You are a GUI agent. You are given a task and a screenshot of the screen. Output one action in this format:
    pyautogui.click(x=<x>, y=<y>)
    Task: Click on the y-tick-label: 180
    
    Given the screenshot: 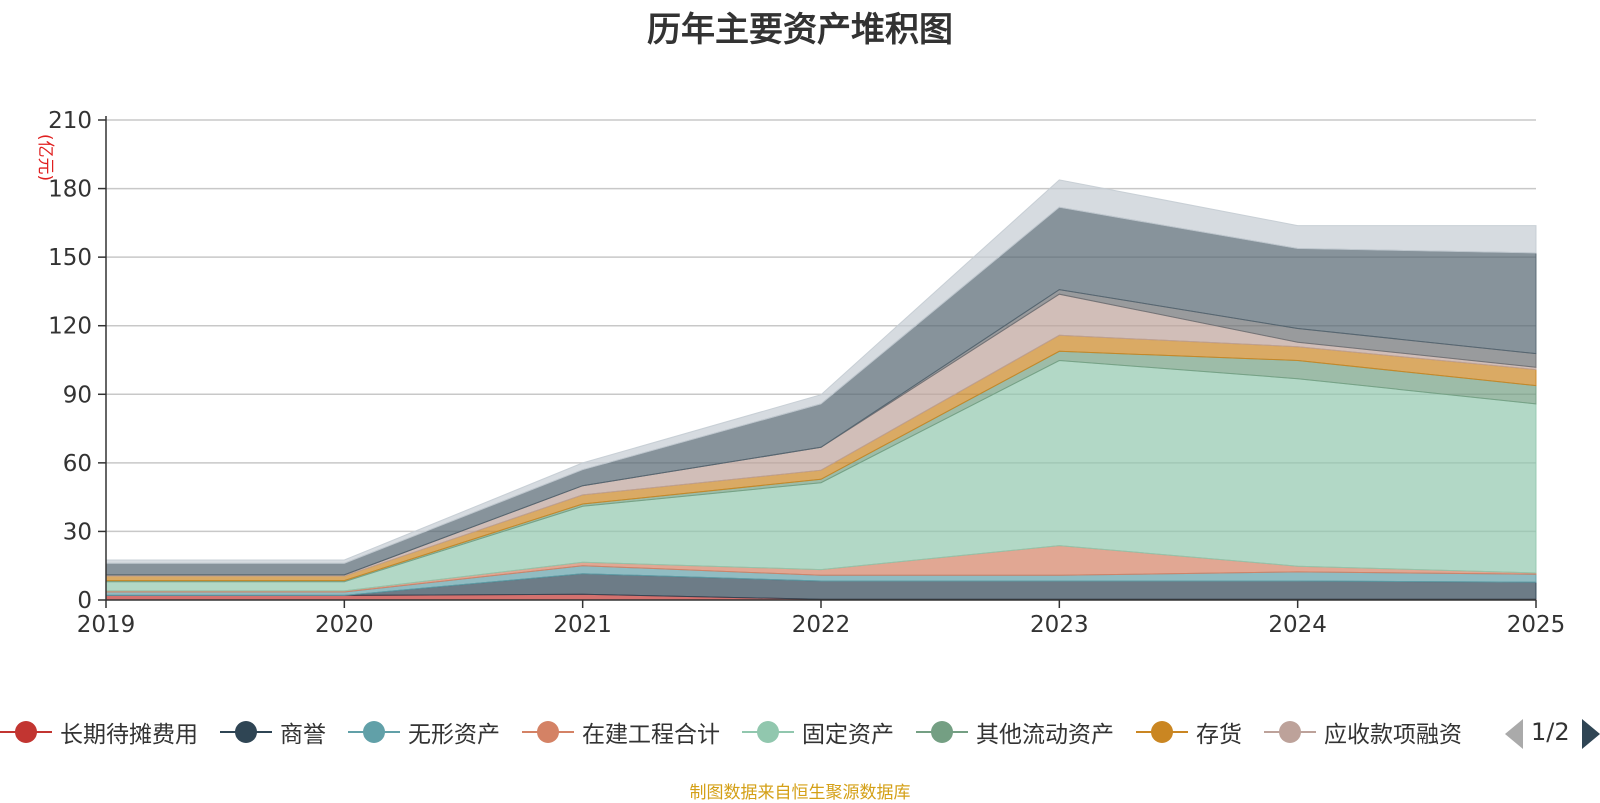 What is the action you would take?
    pyautogui.click(x=70, y=190)
    